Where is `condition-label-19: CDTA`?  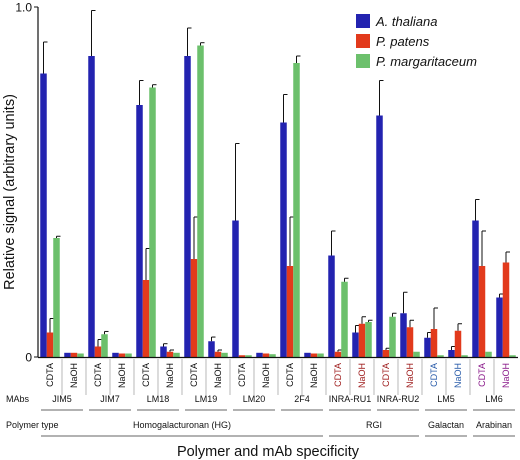 condition-label-19: CDTA is located at coordinates (482, 375).